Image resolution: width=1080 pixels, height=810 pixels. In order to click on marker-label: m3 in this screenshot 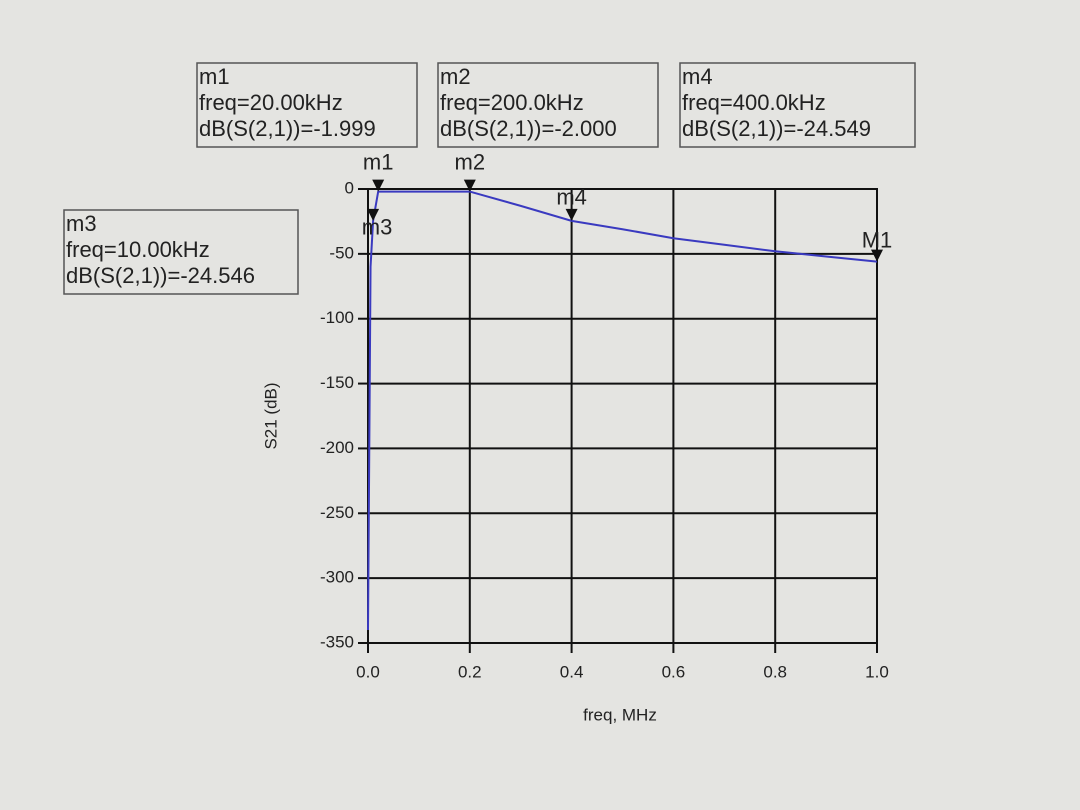, I will do `click(377, 227)`.